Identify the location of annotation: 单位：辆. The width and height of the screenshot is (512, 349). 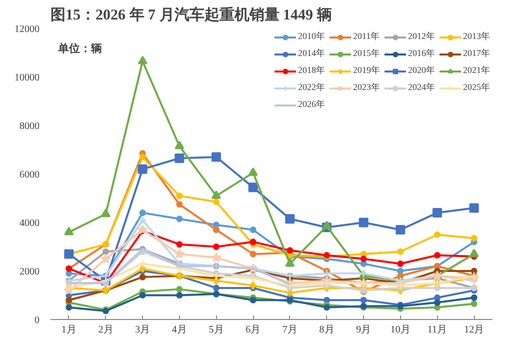
(79, 48).